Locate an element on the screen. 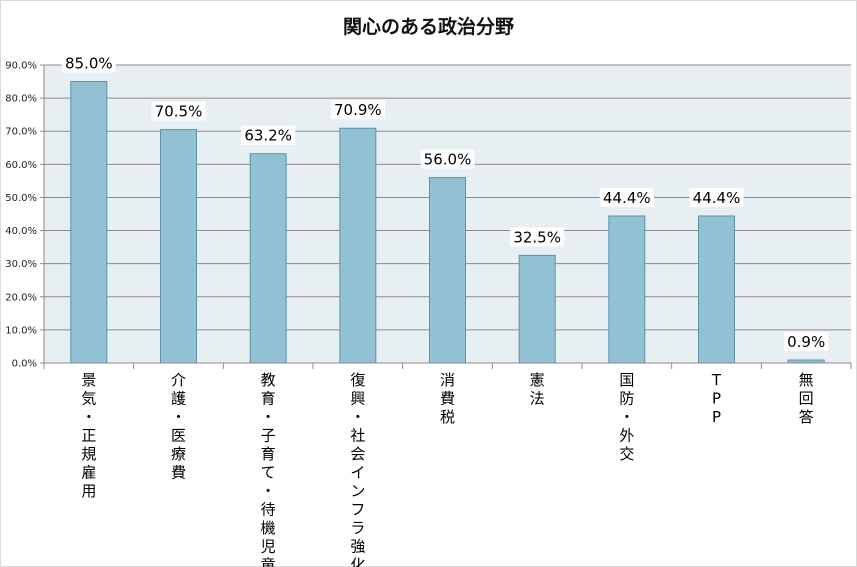  x-tick-label: 憲法 is located at coordinates (537, 389).